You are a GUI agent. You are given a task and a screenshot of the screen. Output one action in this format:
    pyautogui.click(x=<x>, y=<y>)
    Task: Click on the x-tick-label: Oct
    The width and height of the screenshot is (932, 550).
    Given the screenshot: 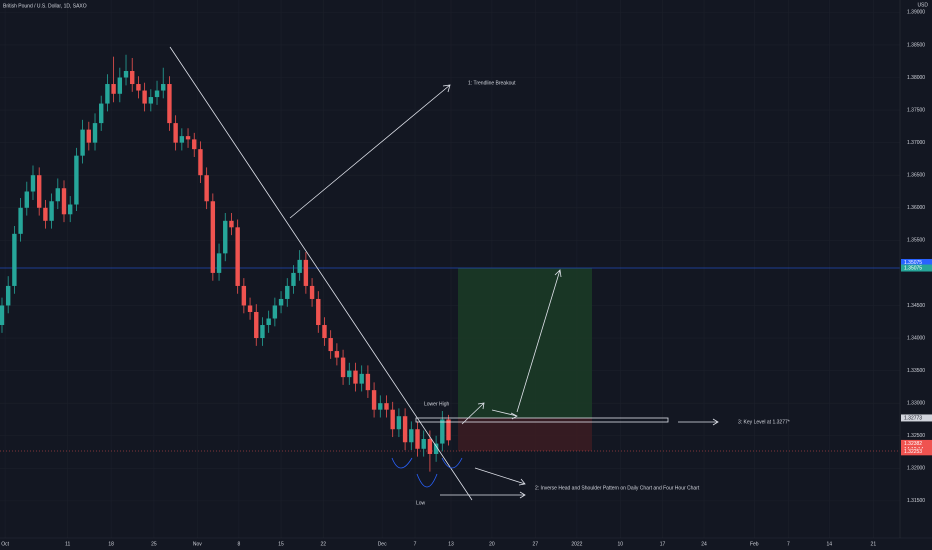 What is the action you would take?
    pyautogui.click(x=5, y=544)
    